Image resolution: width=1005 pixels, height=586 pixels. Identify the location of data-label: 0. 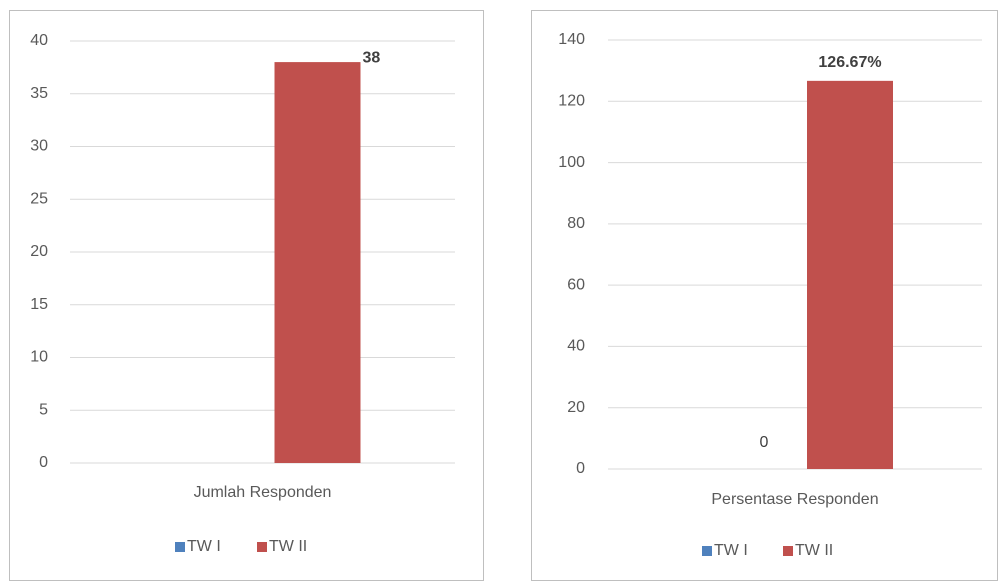
(764, 442).